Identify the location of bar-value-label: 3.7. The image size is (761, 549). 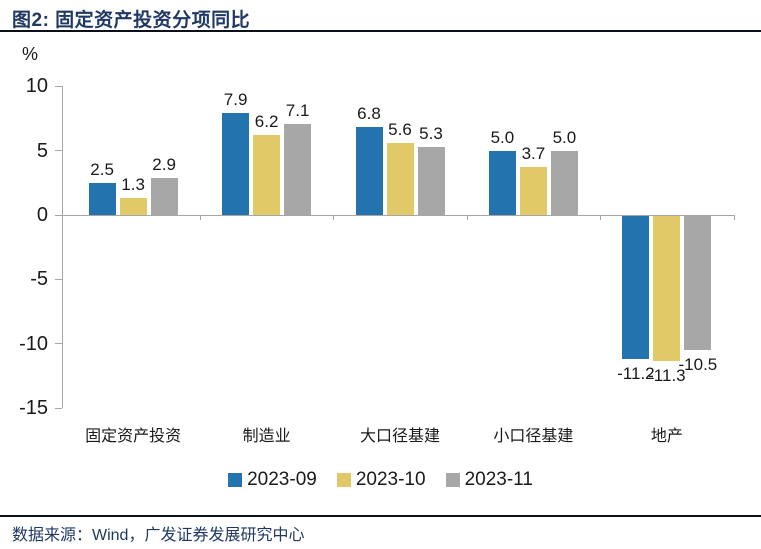
(533, 154).